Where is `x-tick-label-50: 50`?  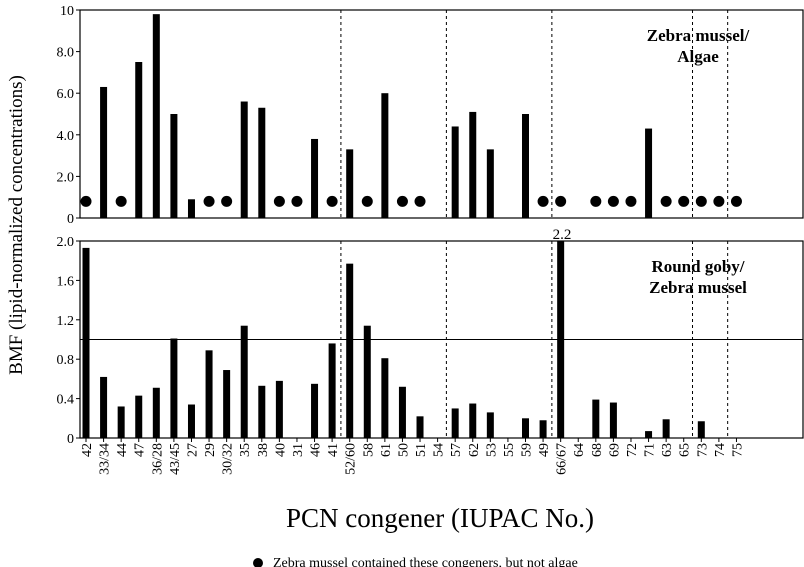 x-tick-label-50: 50 is located at coordinates (403, 450).